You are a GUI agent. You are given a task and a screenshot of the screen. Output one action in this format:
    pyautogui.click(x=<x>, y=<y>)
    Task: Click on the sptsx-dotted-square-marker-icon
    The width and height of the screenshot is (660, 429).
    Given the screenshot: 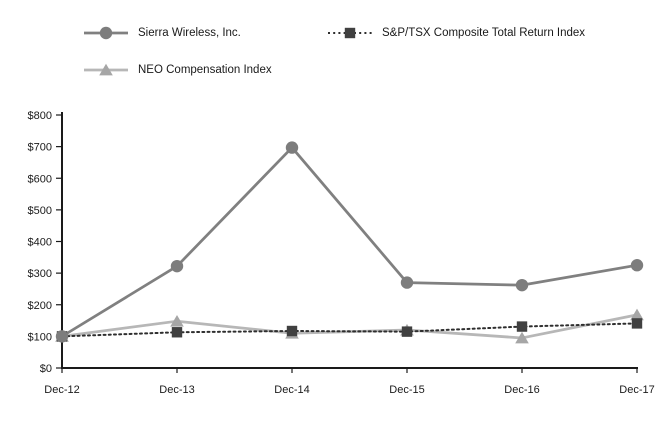 What is the action you would take?
    pyautogui.click(x=350, y=33)
    